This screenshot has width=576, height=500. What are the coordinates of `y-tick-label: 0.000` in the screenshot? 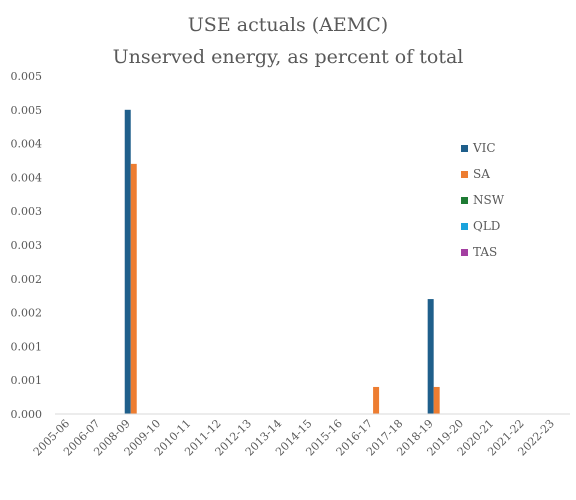 It's located at (27, 414).